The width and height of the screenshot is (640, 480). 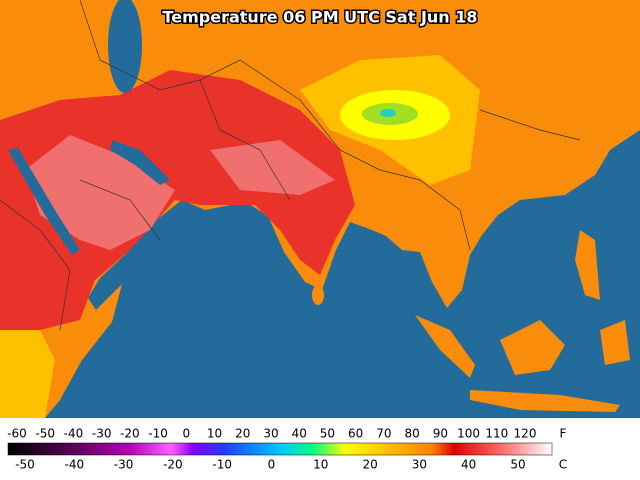 I want to click on fahrenheit-label: 110, so click(x=496, y=434).